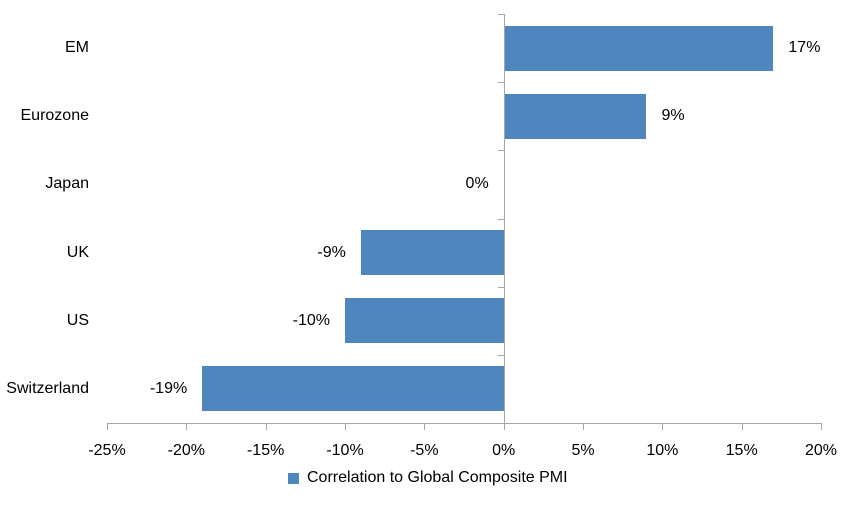 This screenshot has width=852, height=513. I want to click on bar-em, so click(638, 48).